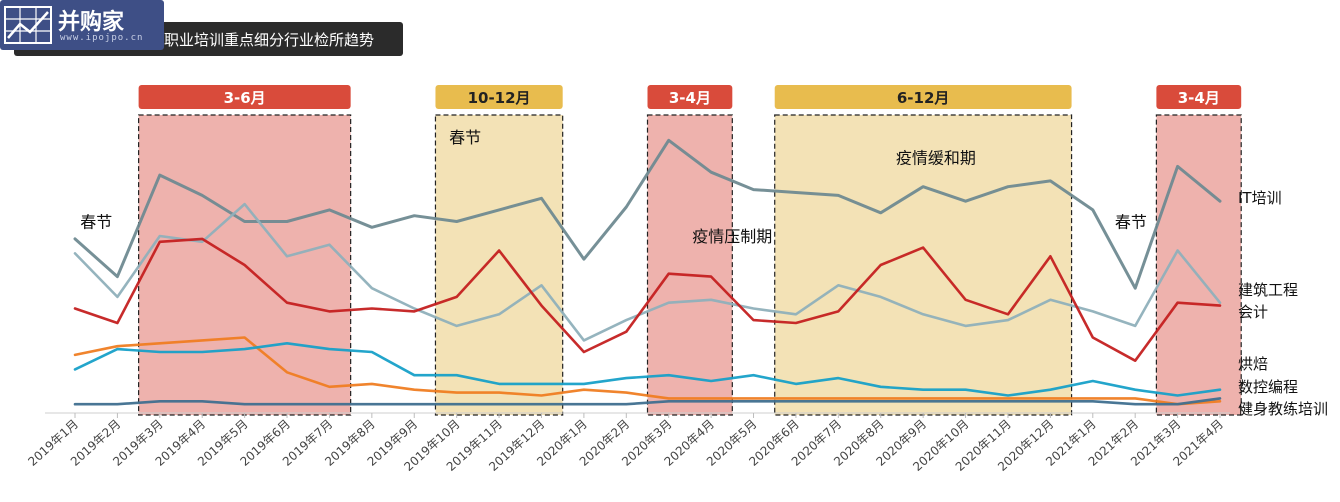 This screenshot has height=502, width=1340. I want to click on annotation: 疫情缓和期, so click(936, 158).